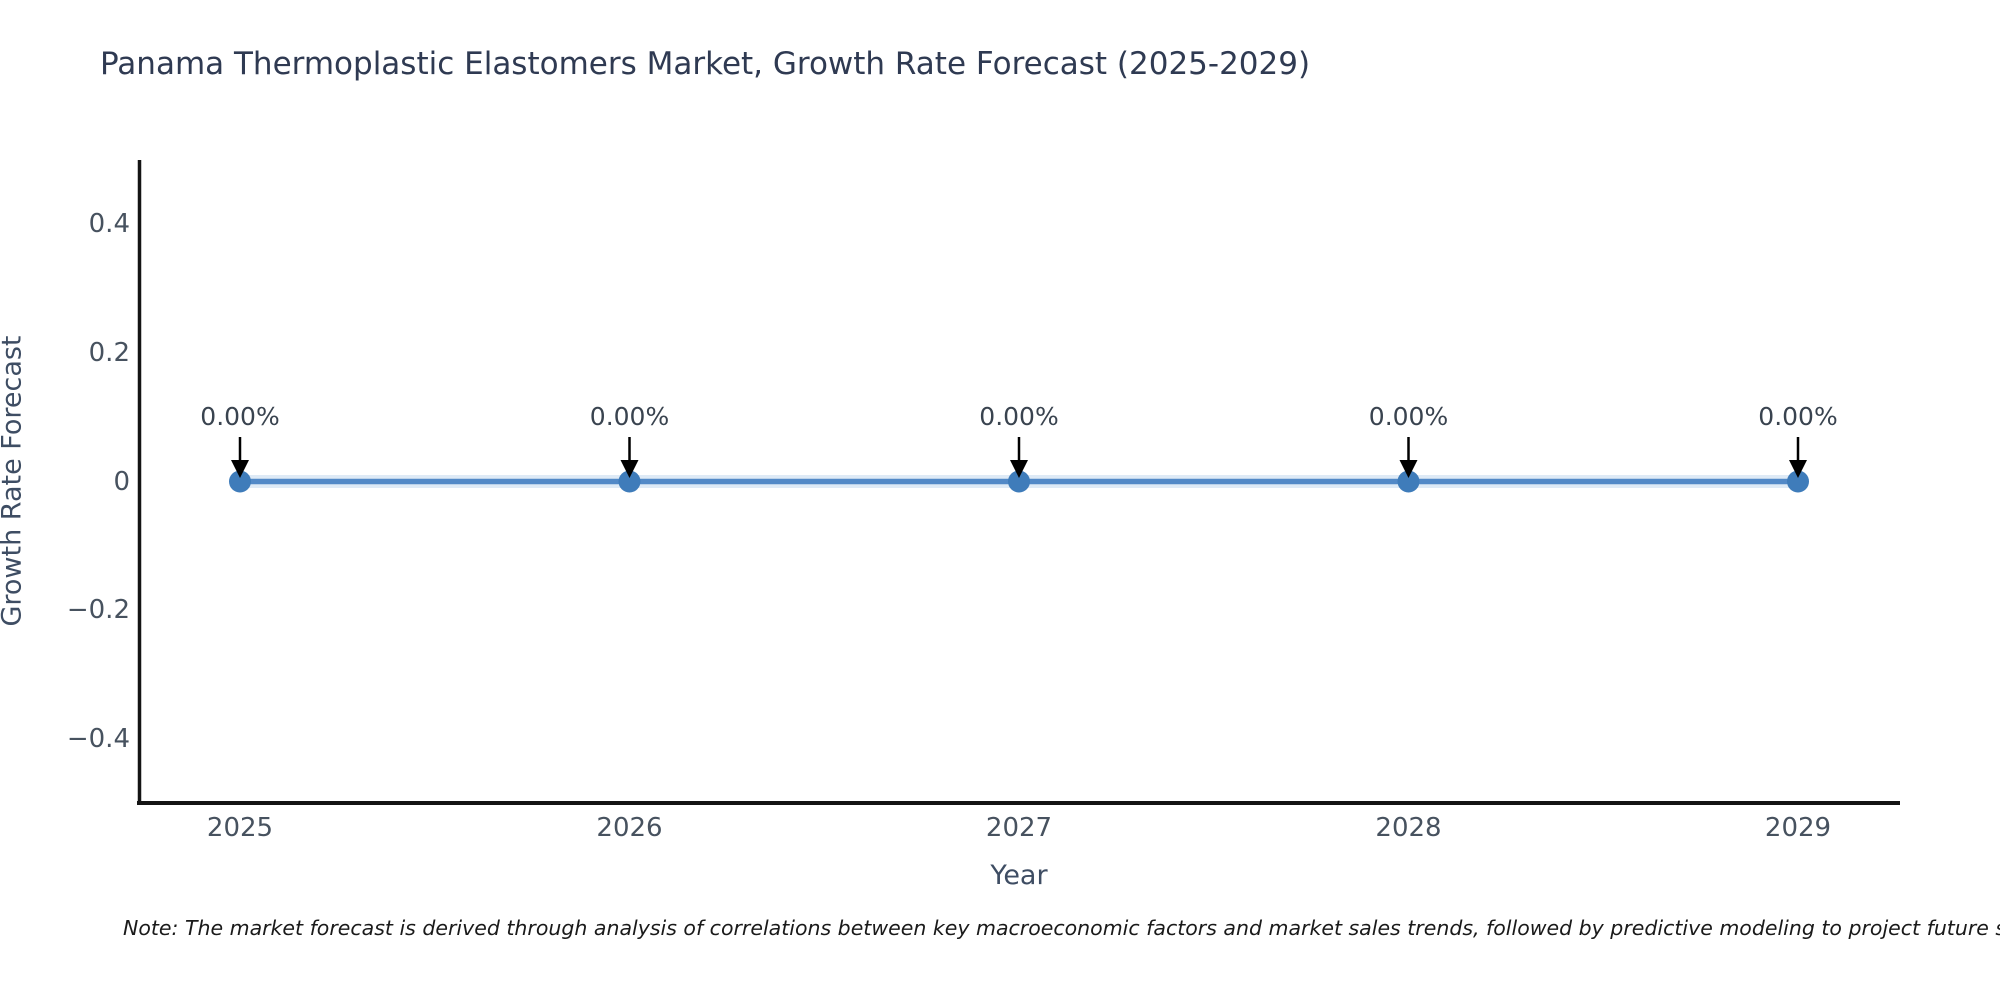  I want to click on y-tick-−0.2: −0.2, so click(98, 610).